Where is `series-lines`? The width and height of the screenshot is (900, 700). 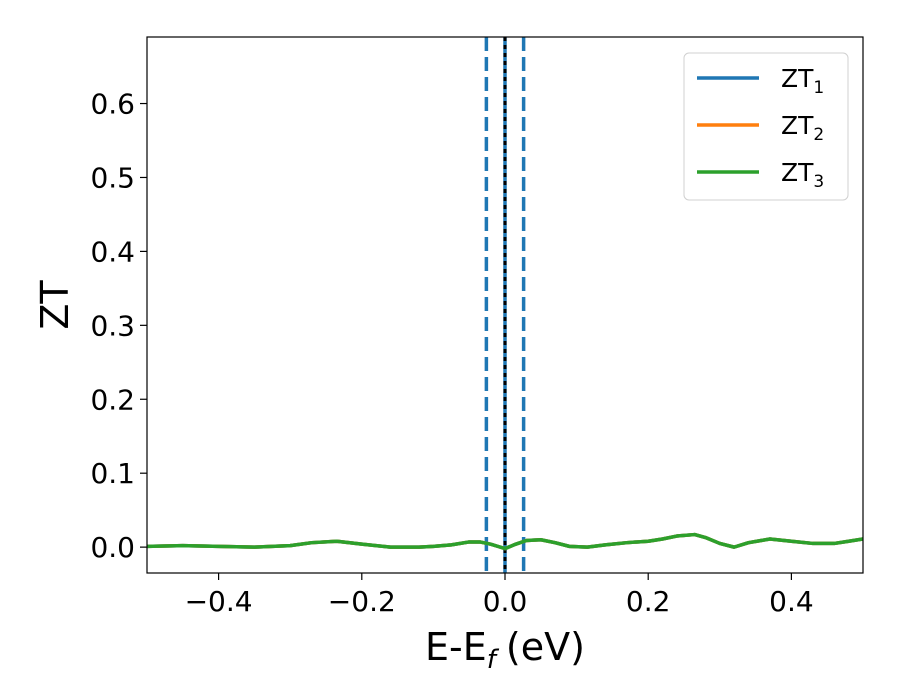 series-lines is located at coordinates (505, 541).